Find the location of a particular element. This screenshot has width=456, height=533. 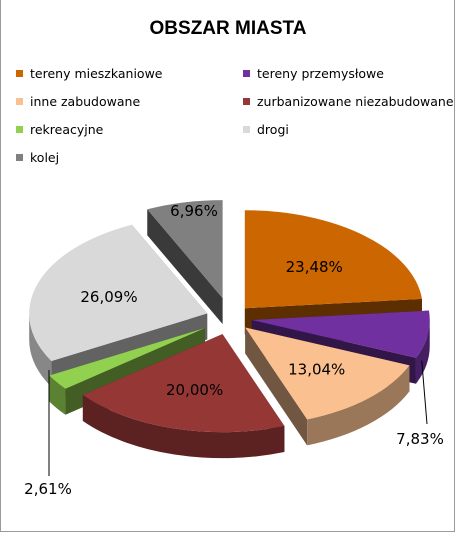

data-label: 6,96% is located at coordinates (194, 211).